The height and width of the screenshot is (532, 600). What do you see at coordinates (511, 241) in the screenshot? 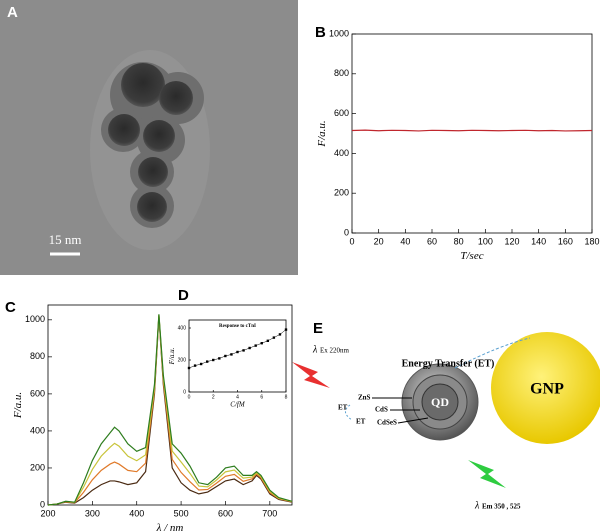
I see `x-tick-label: 120` at bounding box center [511, 241].